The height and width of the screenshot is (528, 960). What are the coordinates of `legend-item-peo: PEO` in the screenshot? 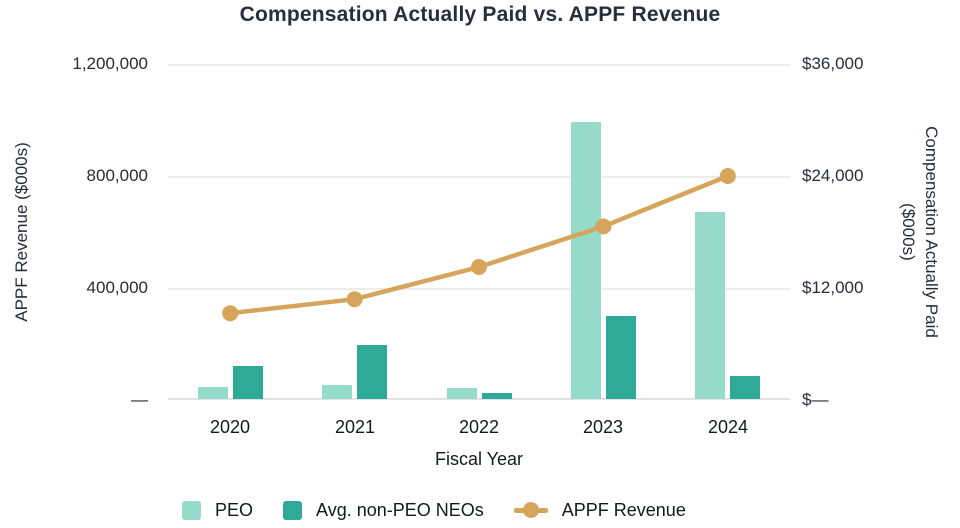 It's located at (217, 510).